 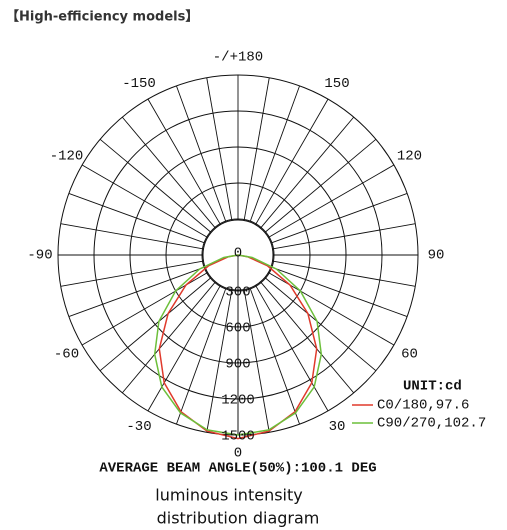 I want to click on angle-tick-label: 0, so click(x=238, y=454).